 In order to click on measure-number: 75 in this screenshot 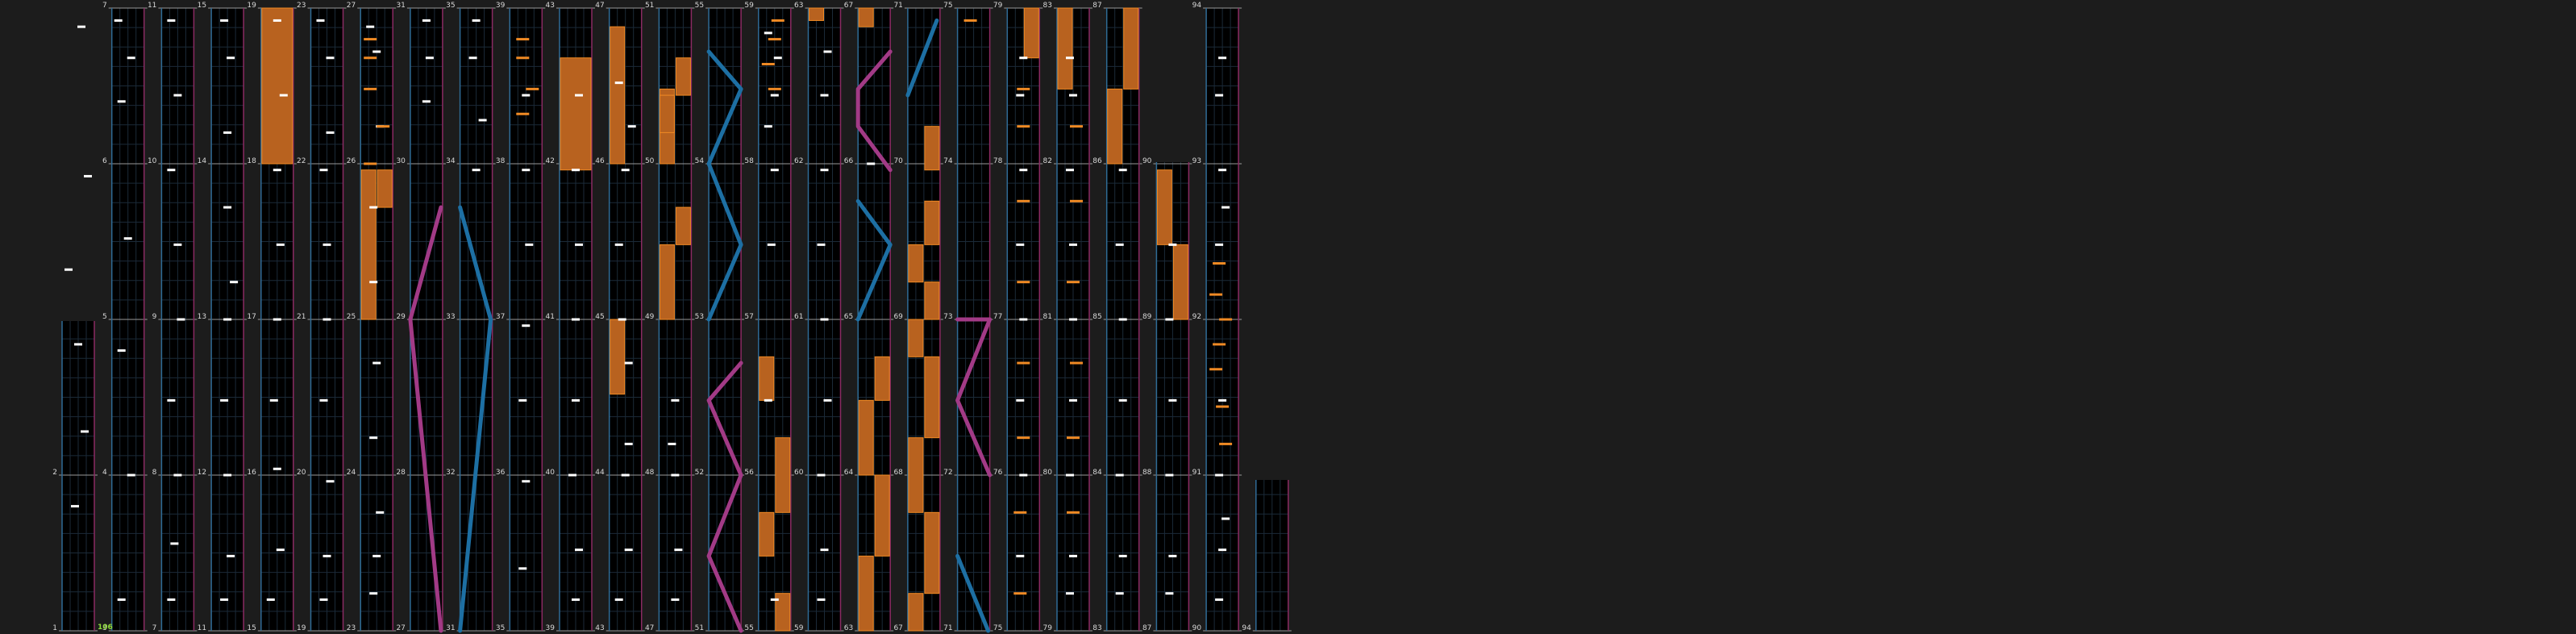, I will do `click(998, 628)`.